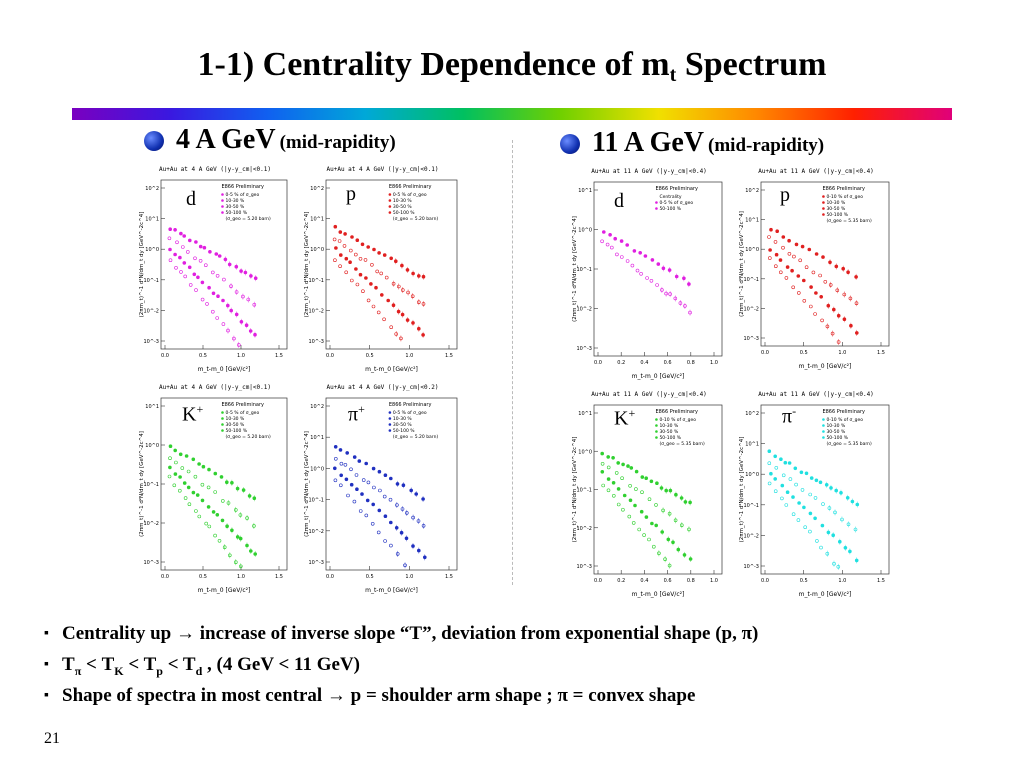 The image size is (1024, 768). I want to click on section-energy: 11 A GeV, so click(648, 142).